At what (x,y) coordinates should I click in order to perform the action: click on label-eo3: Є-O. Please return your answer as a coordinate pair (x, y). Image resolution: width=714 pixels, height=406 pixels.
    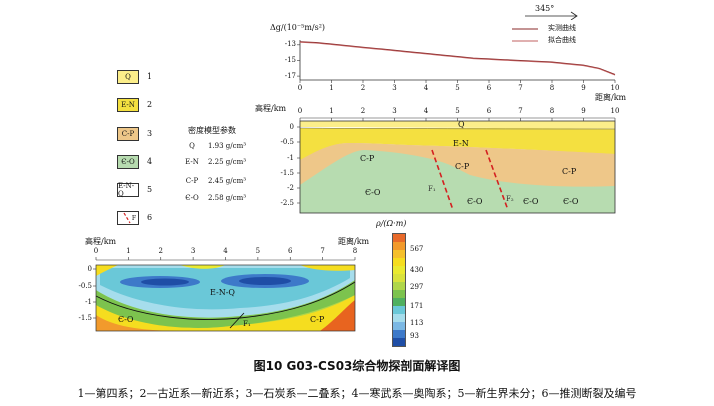
    Looking at the image, I should click on (531, 201).